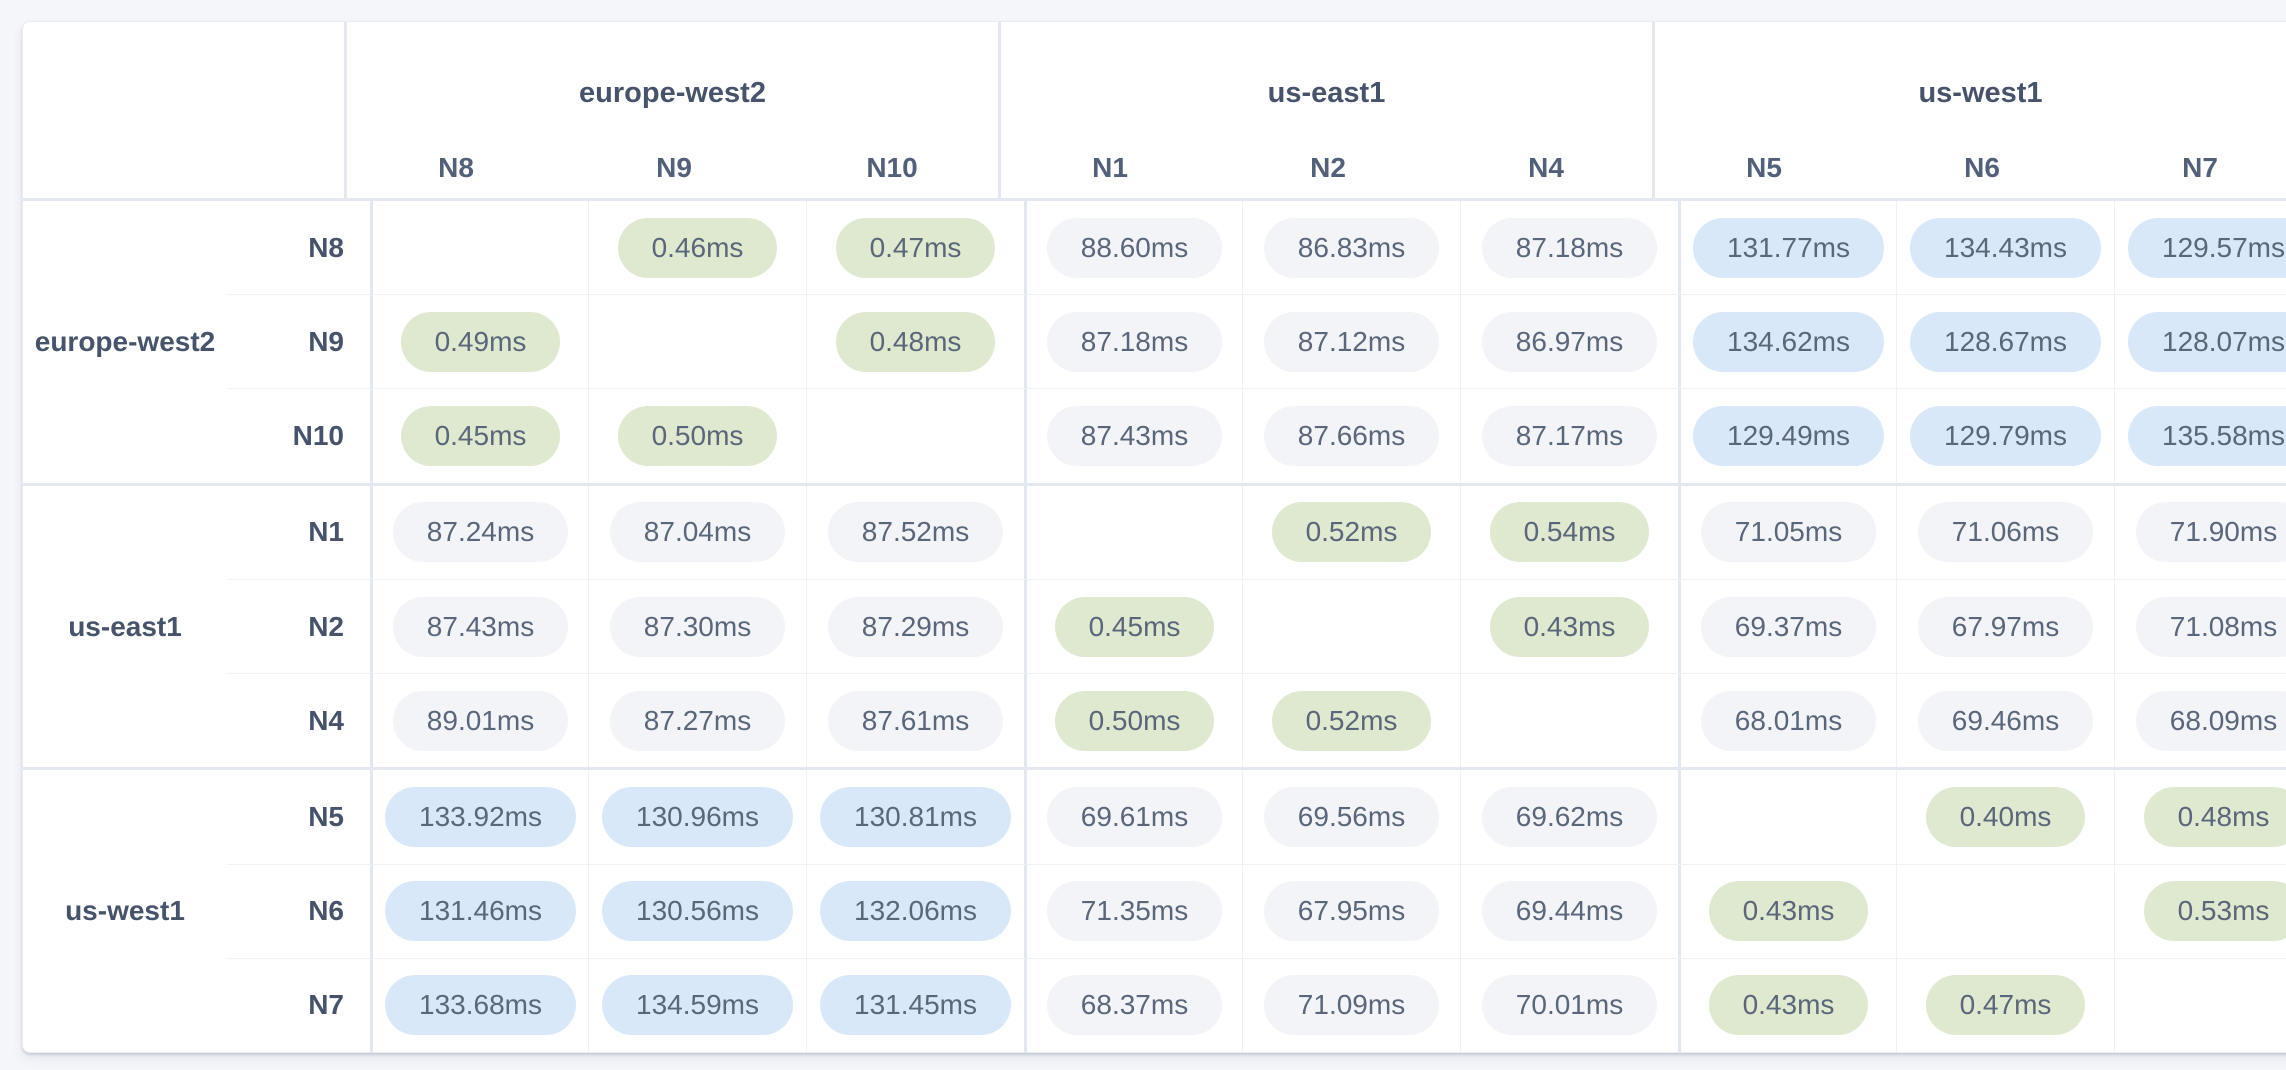  What do you see at coordinates (1134, 720) in the screenshot?
I see `latency-pill: 0.50ms` at bounding box center [1134, 720].